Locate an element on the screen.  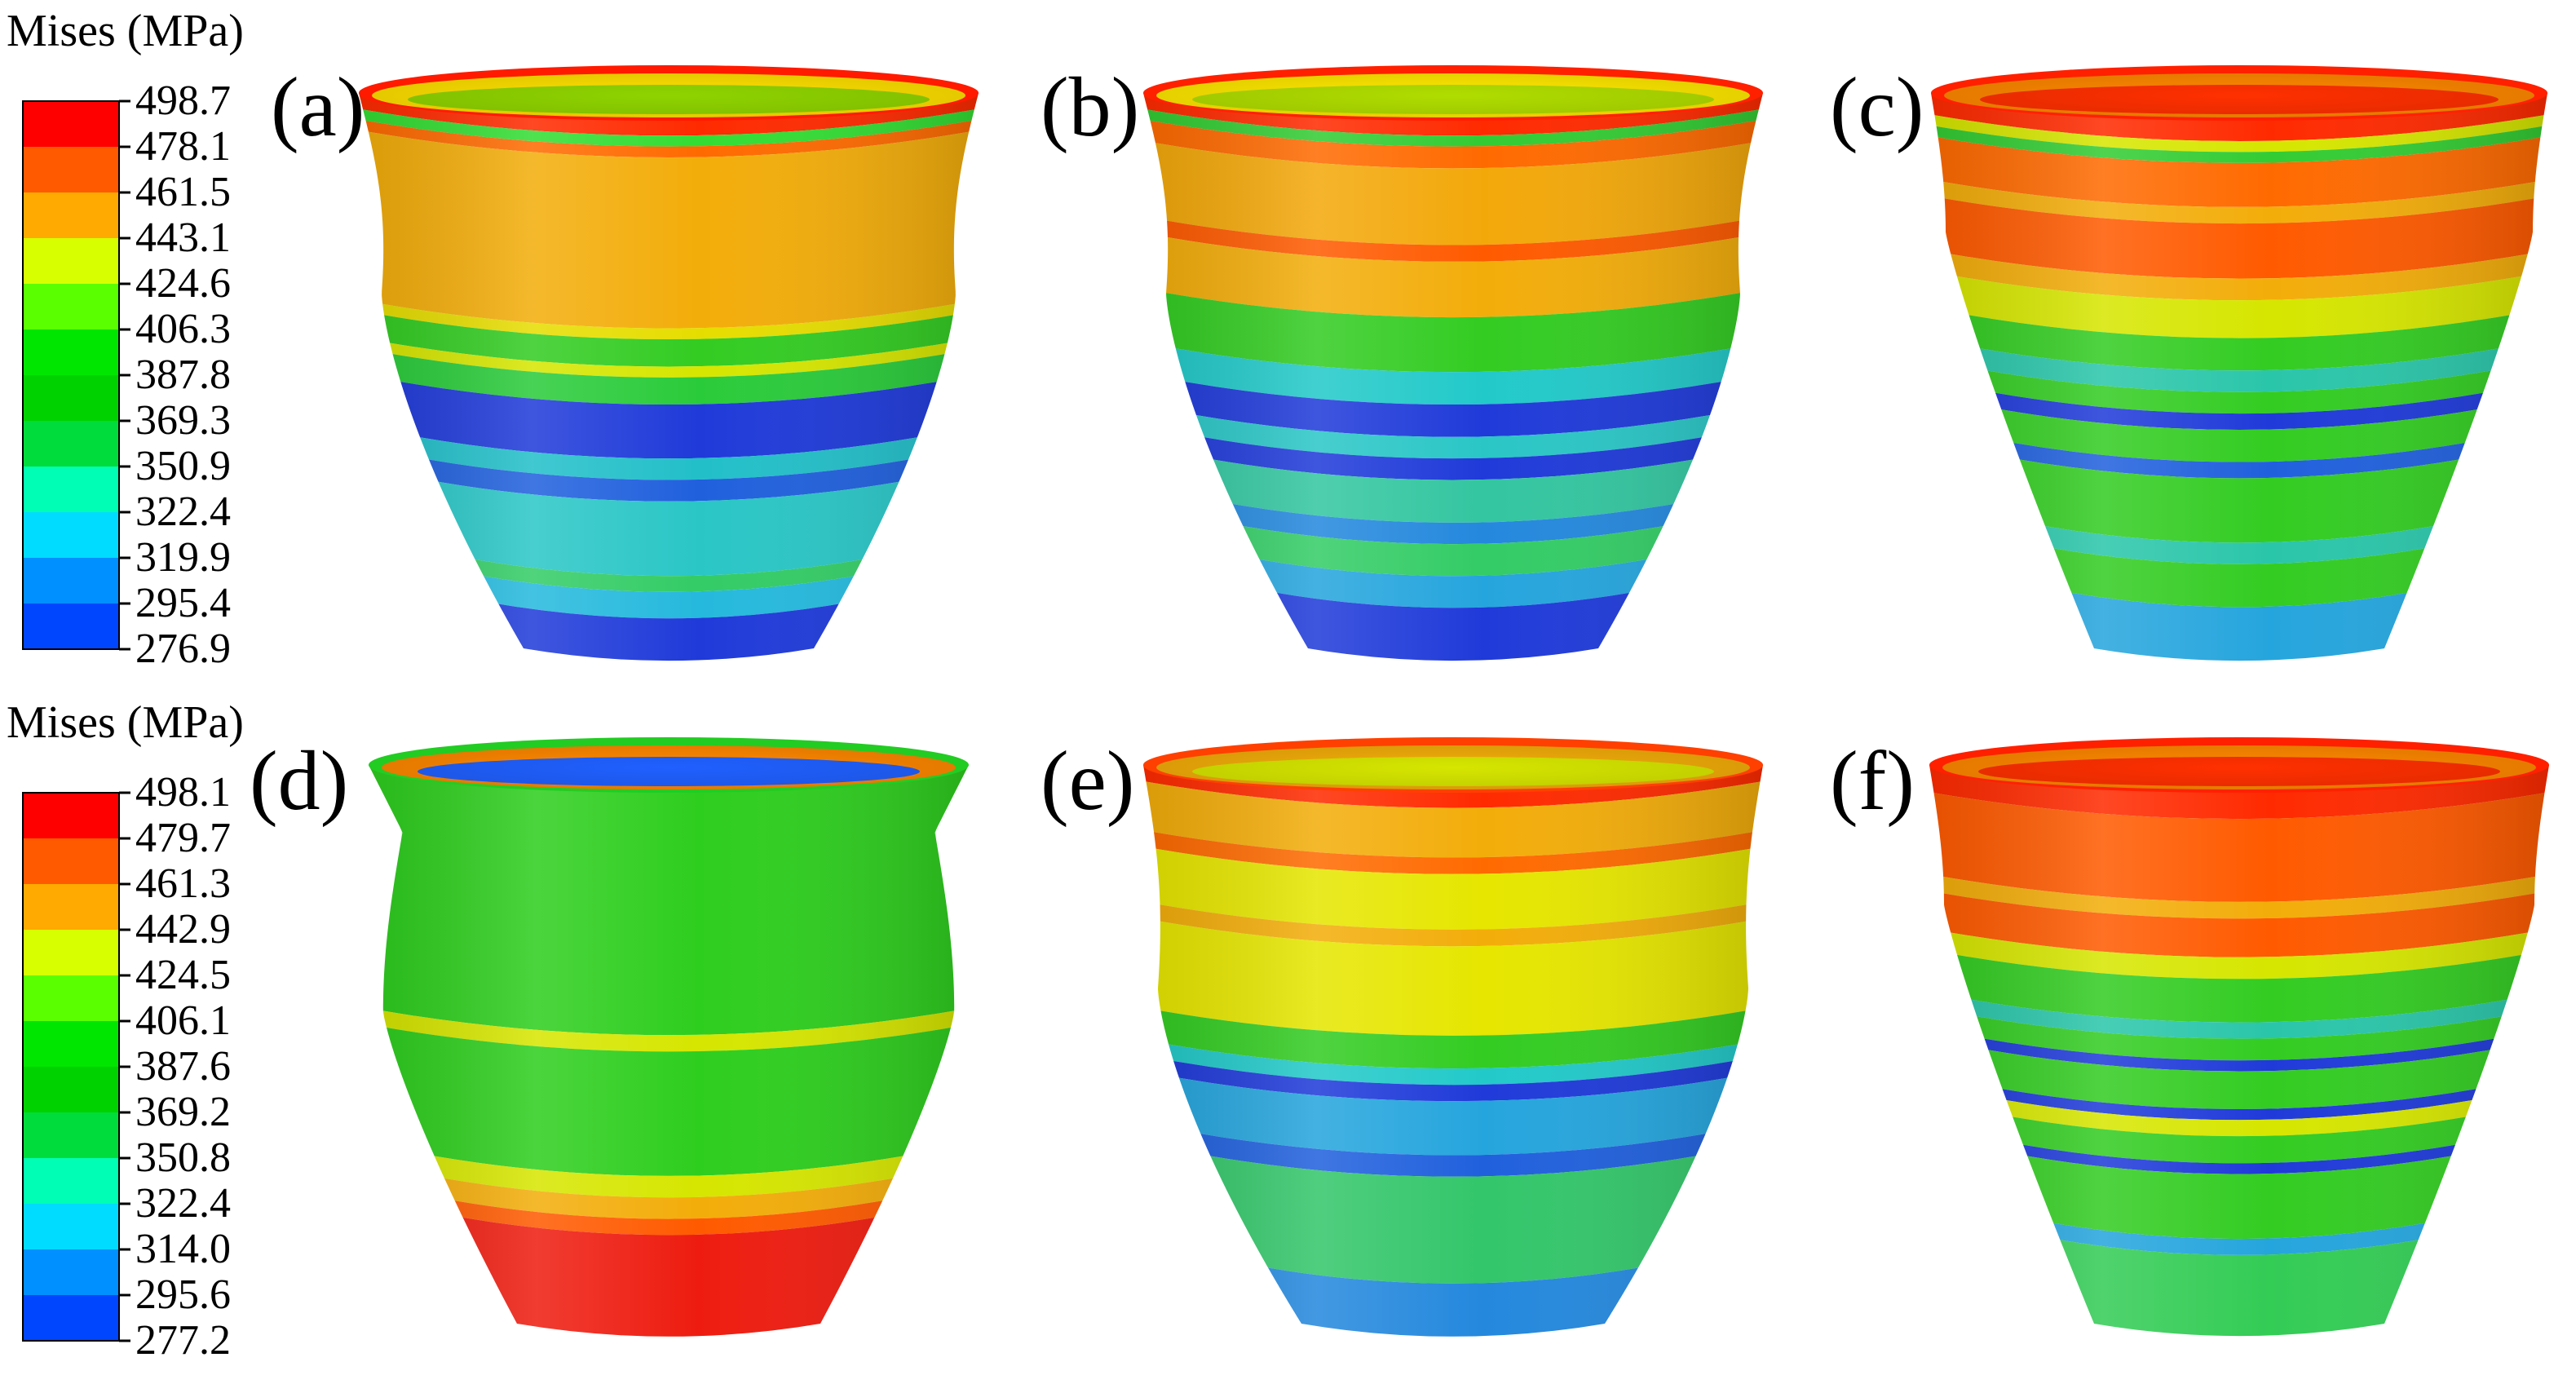
panel-c: (c) is located at coordinates (2188, 360).